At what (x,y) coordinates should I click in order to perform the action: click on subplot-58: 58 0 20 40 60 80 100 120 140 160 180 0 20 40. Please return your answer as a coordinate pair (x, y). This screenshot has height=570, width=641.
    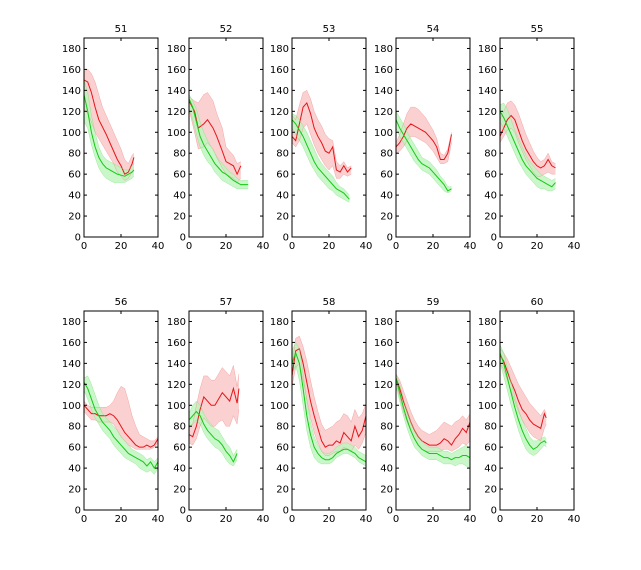
    Looking at the image, I should click on (321, 411).